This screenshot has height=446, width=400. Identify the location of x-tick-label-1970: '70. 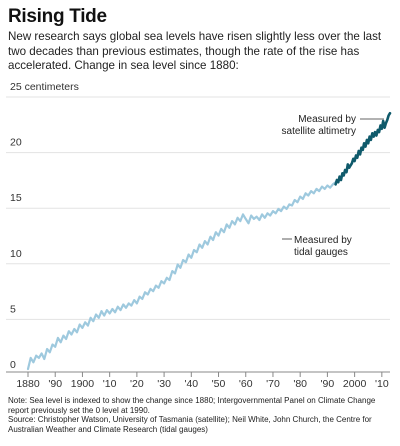
(273, 384).